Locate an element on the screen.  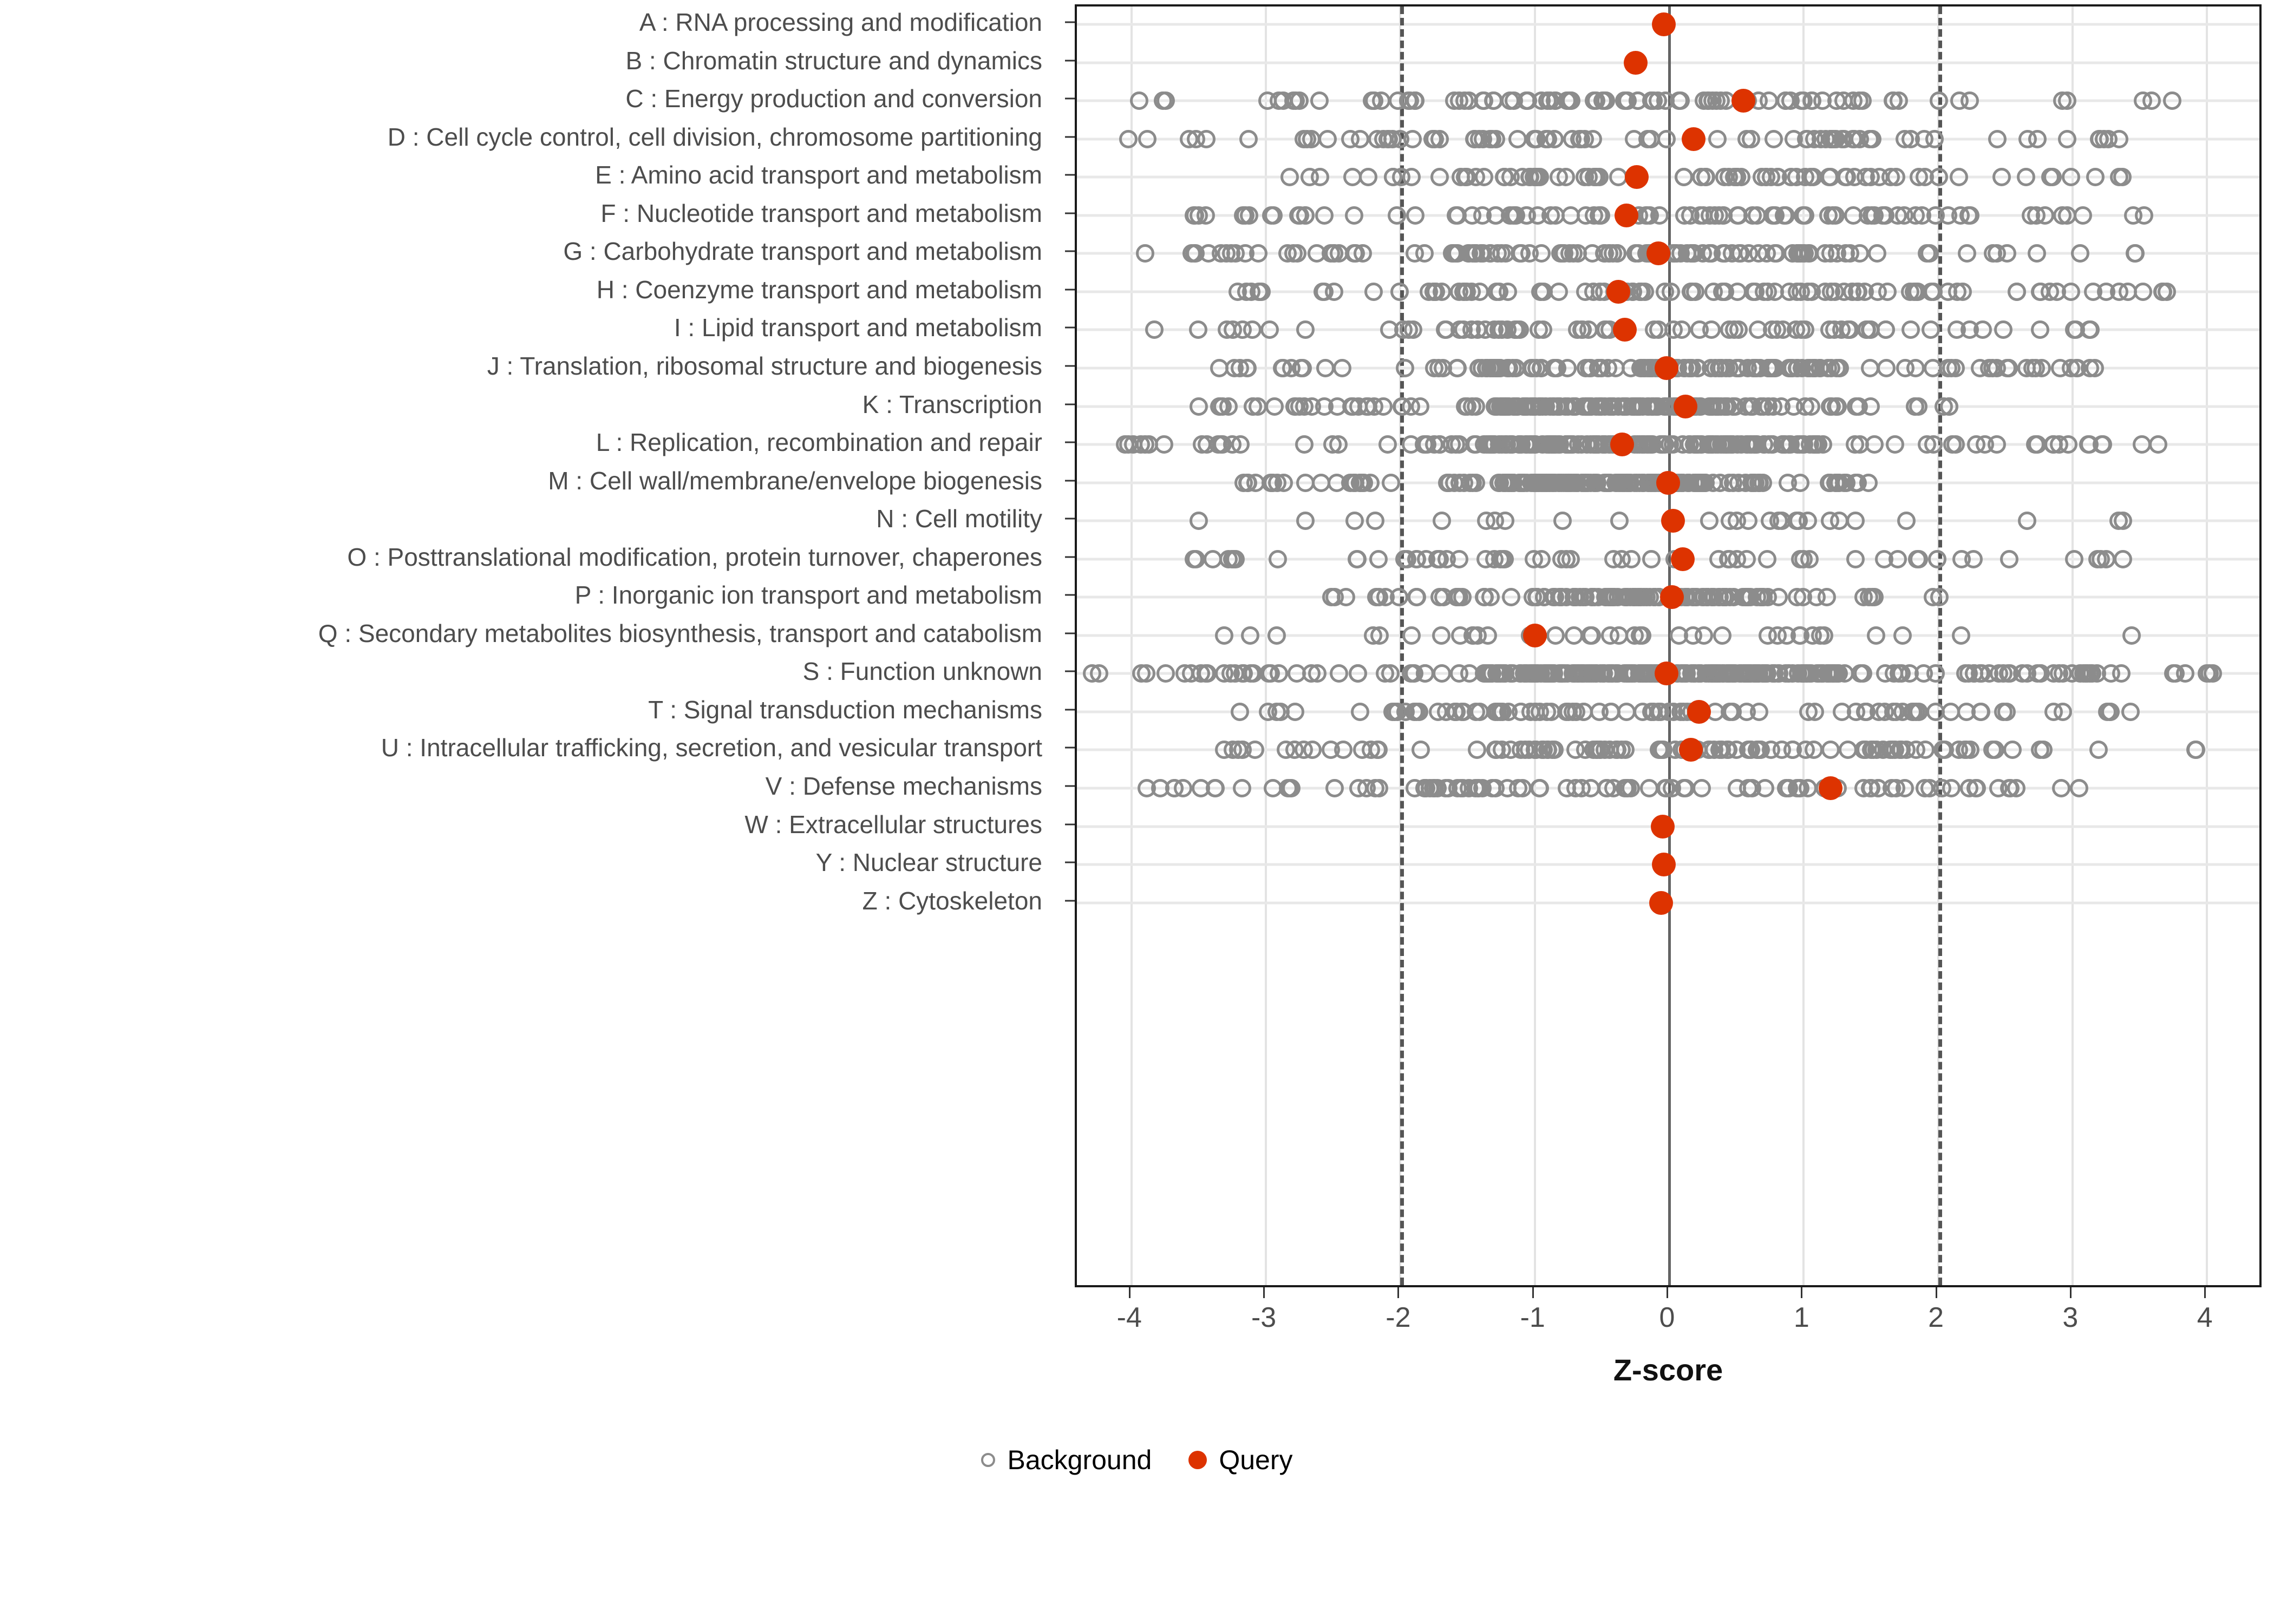
legend-item: Background is located at coordinates (1066, 1460).